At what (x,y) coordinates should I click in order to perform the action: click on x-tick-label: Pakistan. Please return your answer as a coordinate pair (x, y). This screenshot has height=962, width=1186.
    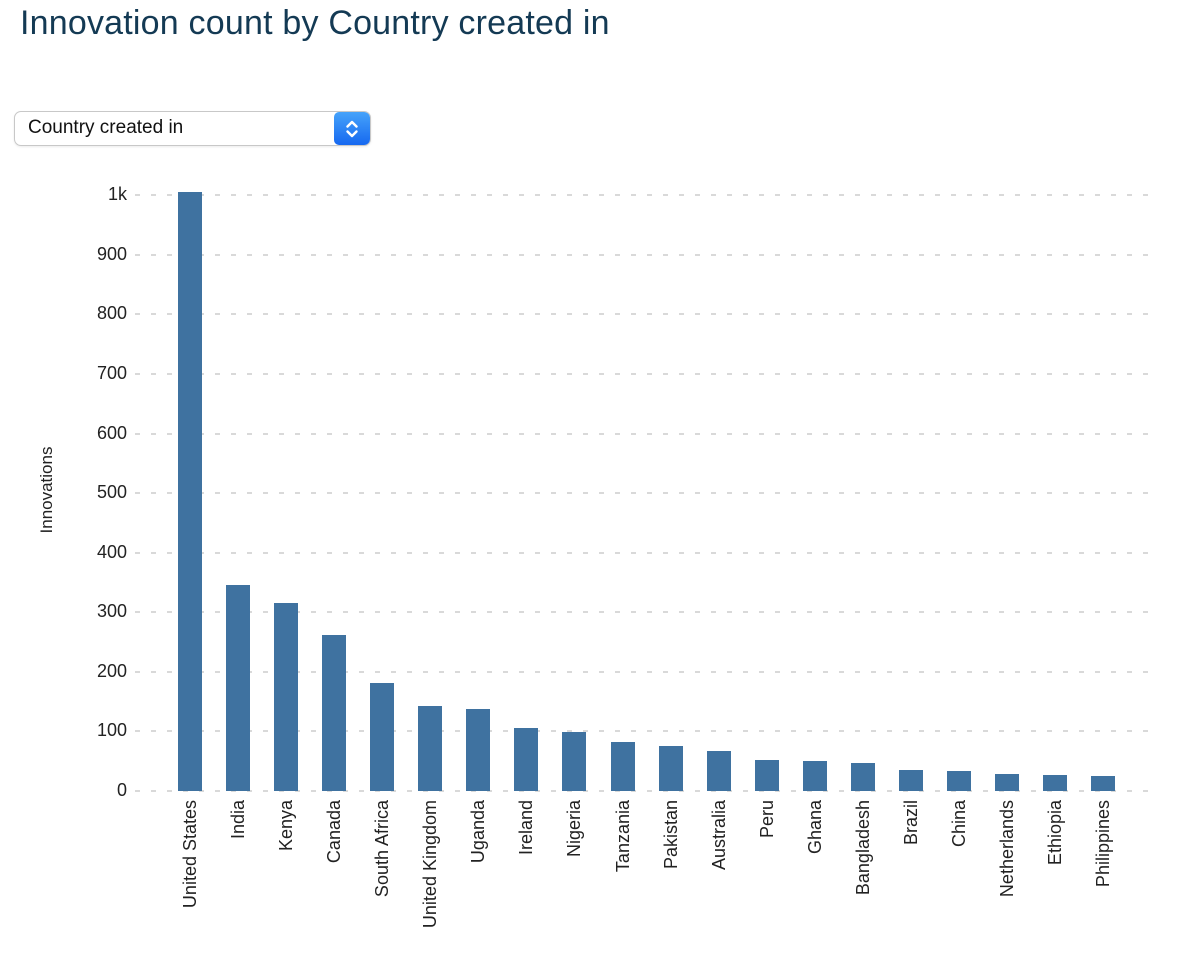
    Looking at the image, I should click on (670, 835).